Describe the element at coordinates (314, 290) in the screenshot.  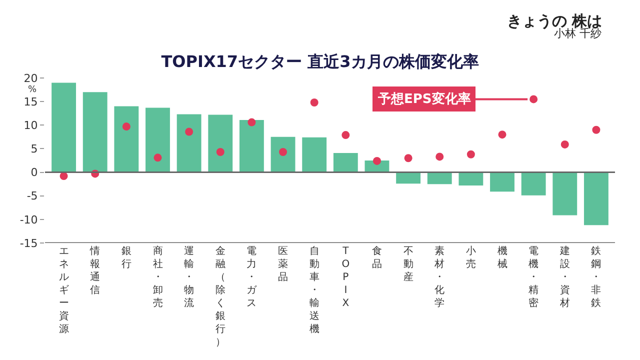
I see `x-tick-label: 自動車・輸送機` at that location.